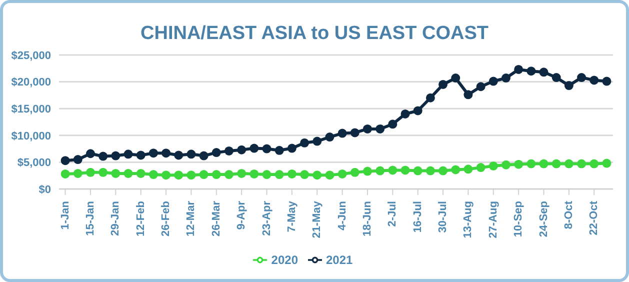 The image size is (629, 282). I want to click on x-tick-label: 7-May, so click(292, 216).